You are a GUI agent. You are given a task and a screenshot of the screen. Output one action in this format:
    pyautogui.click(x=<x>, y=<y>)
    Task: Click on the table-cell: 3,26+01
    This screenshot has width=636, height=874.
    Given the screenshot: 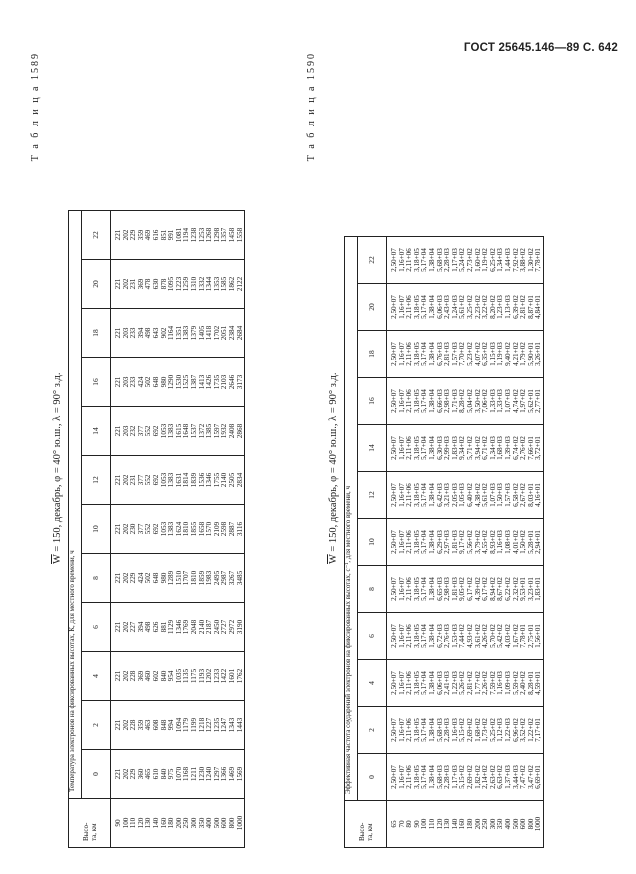 What is the action you would take?
    pyautogui.click(x=538, y=354)
    